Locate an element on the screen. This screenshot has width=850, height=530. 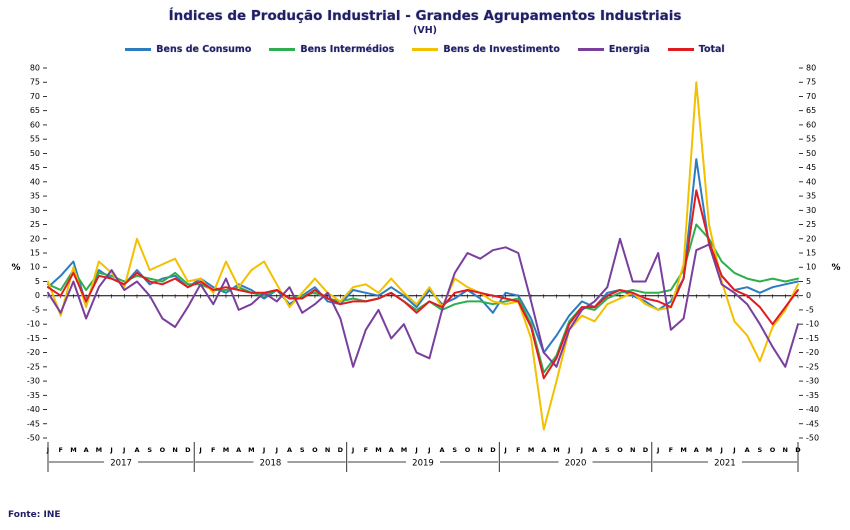
y-tick-label-right: 45 is located at coordinates (811, 167).